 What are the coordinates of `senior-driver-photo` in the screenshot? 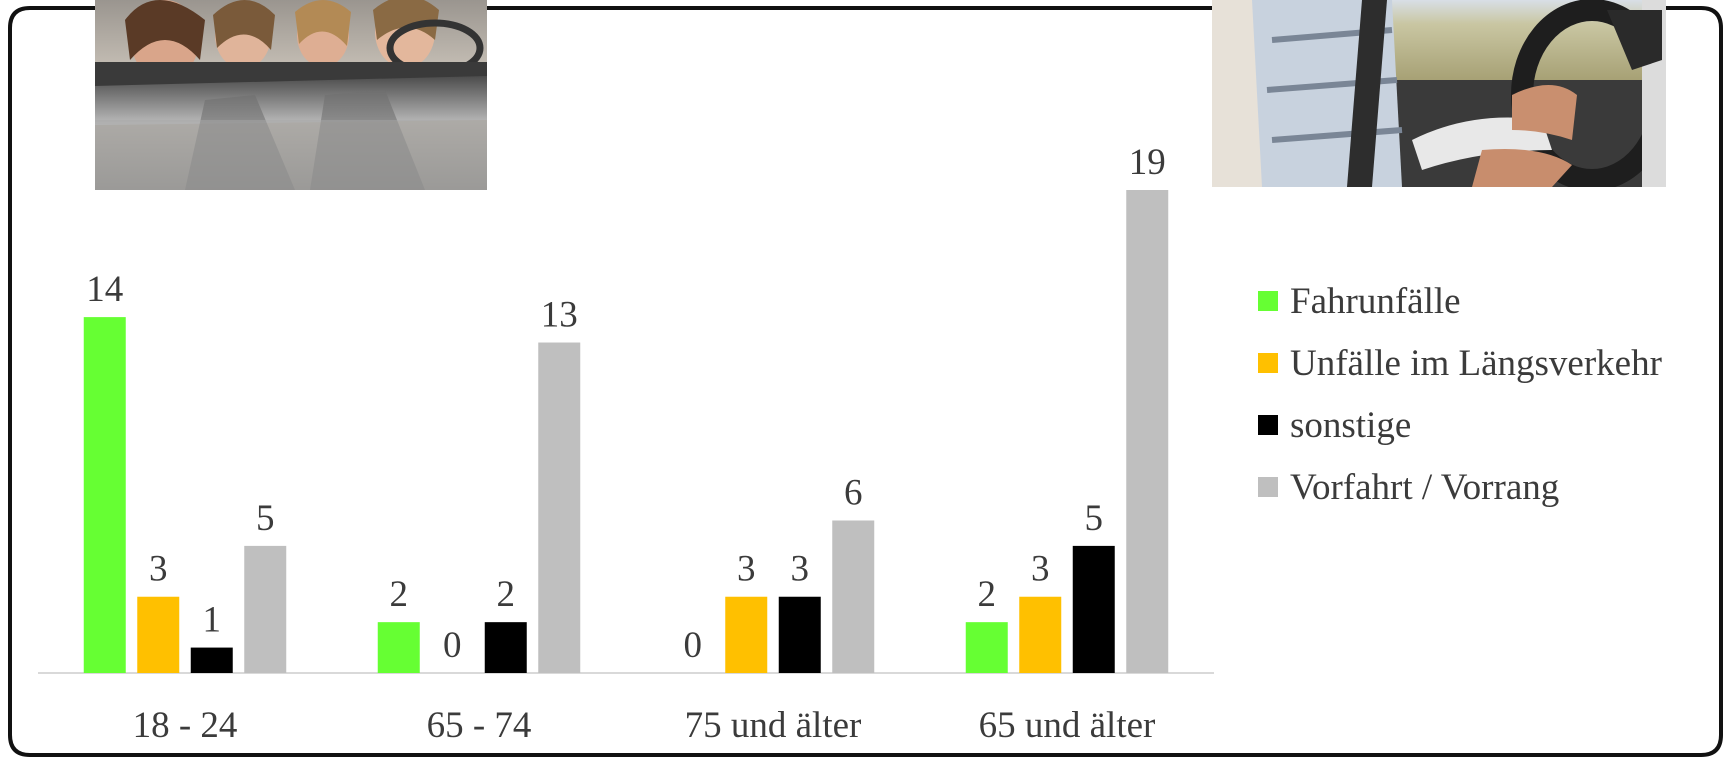 It's located at (1439, 93).